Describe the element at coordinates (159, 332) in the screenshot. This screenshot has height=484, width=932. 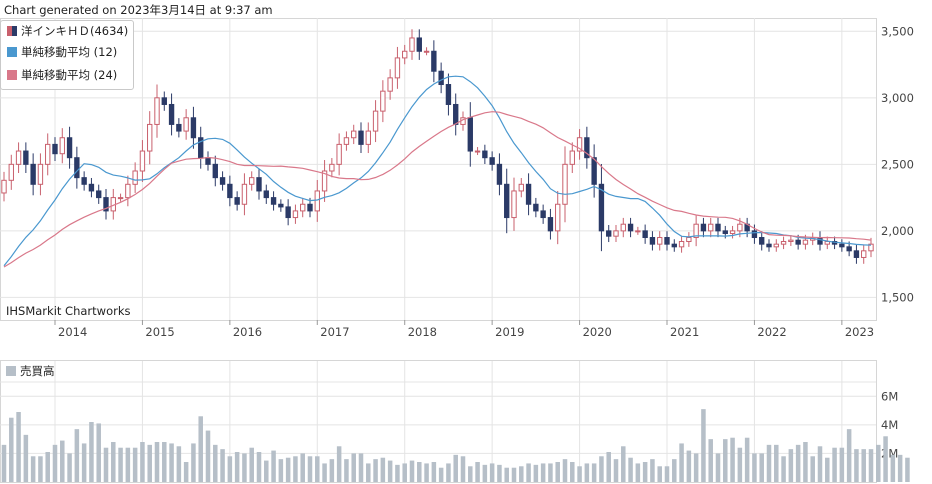
I see `year-tick-label: 2015` at that location.